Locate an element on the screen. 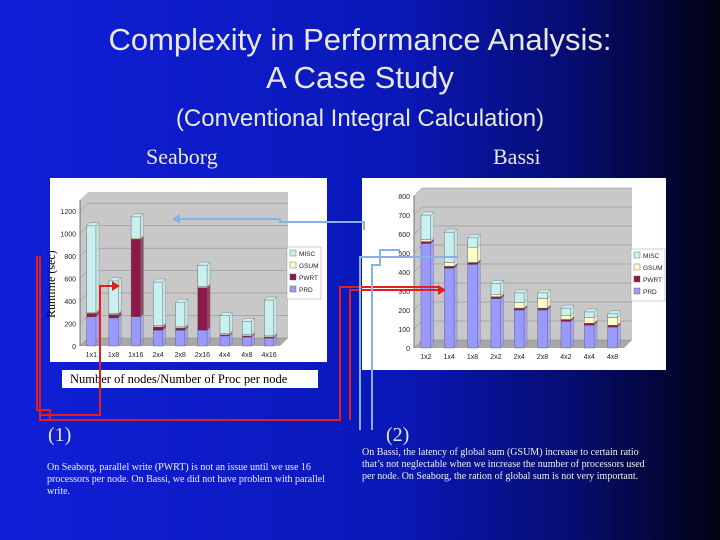  chart-1-ytick-3: 300 is located at coordinates (404, 292).